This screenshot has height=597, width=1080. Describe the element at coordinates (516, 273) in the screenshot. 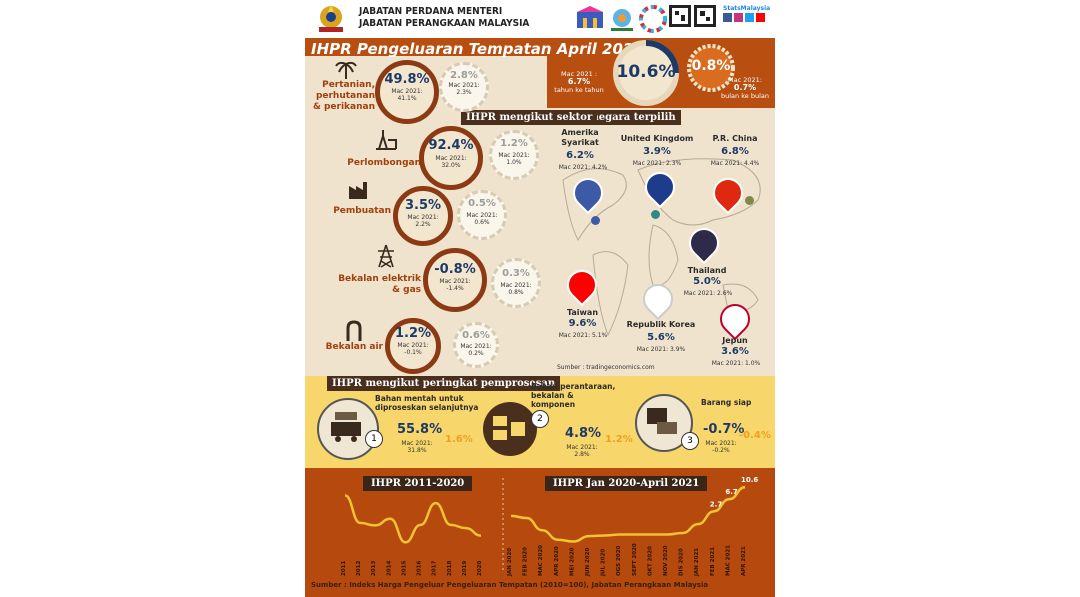

I see `sector-mom-value: 0.3%` at that location.